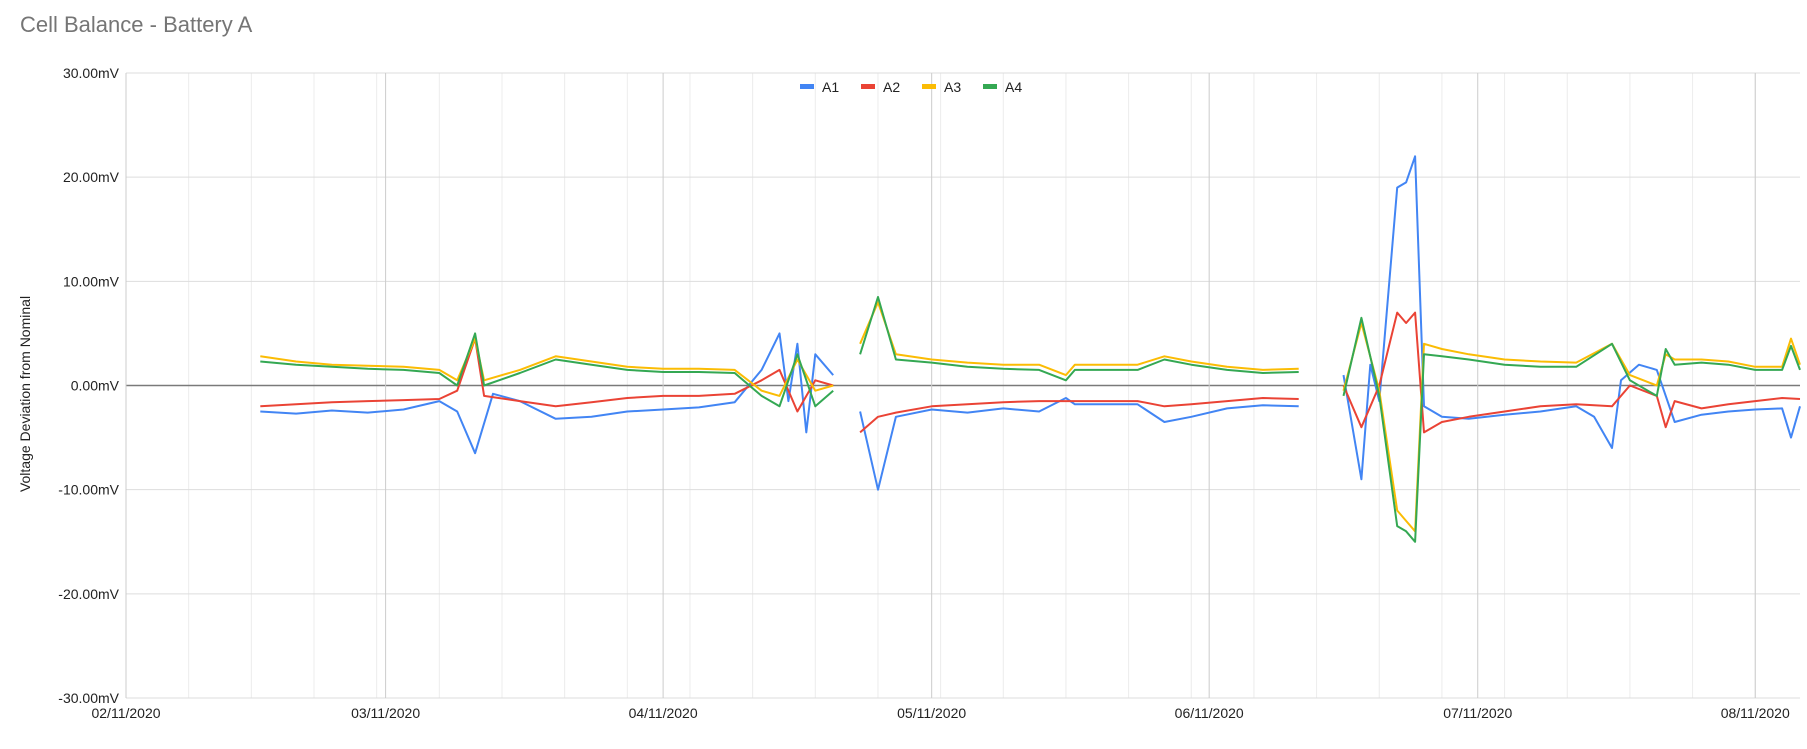 The width and height of the screenshot is (1807, 749). Describe the element at coordinates (88, 698) in the screenshot. I see `y-tick-label: -30.00mV` at that location.